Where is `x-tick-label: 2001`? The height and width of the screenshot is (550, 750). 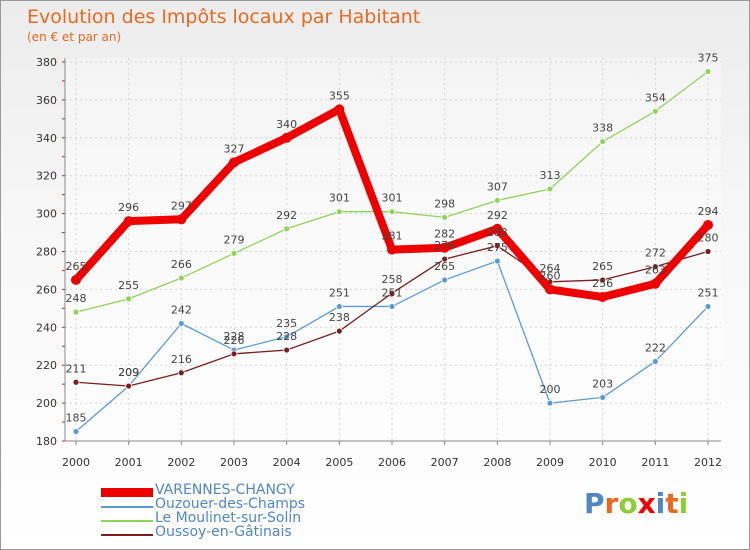
x-tick-label: 2001 is located at coordinates (129, 462).